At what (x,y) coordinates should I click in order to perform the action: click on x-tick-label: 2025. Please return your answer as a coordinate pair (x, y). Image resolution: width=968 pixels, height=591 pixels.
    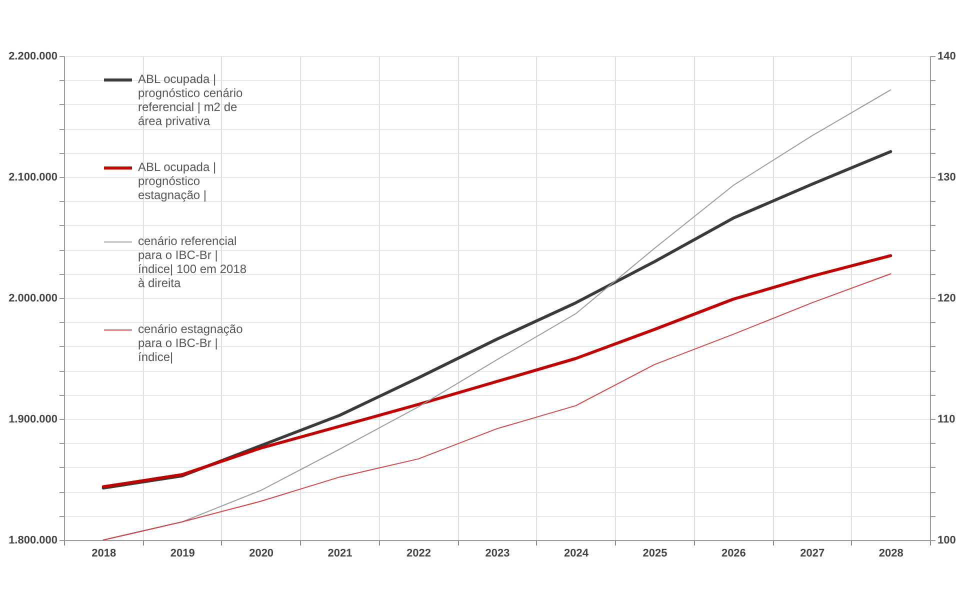
    Looking at the image, I should click on (655, 554).